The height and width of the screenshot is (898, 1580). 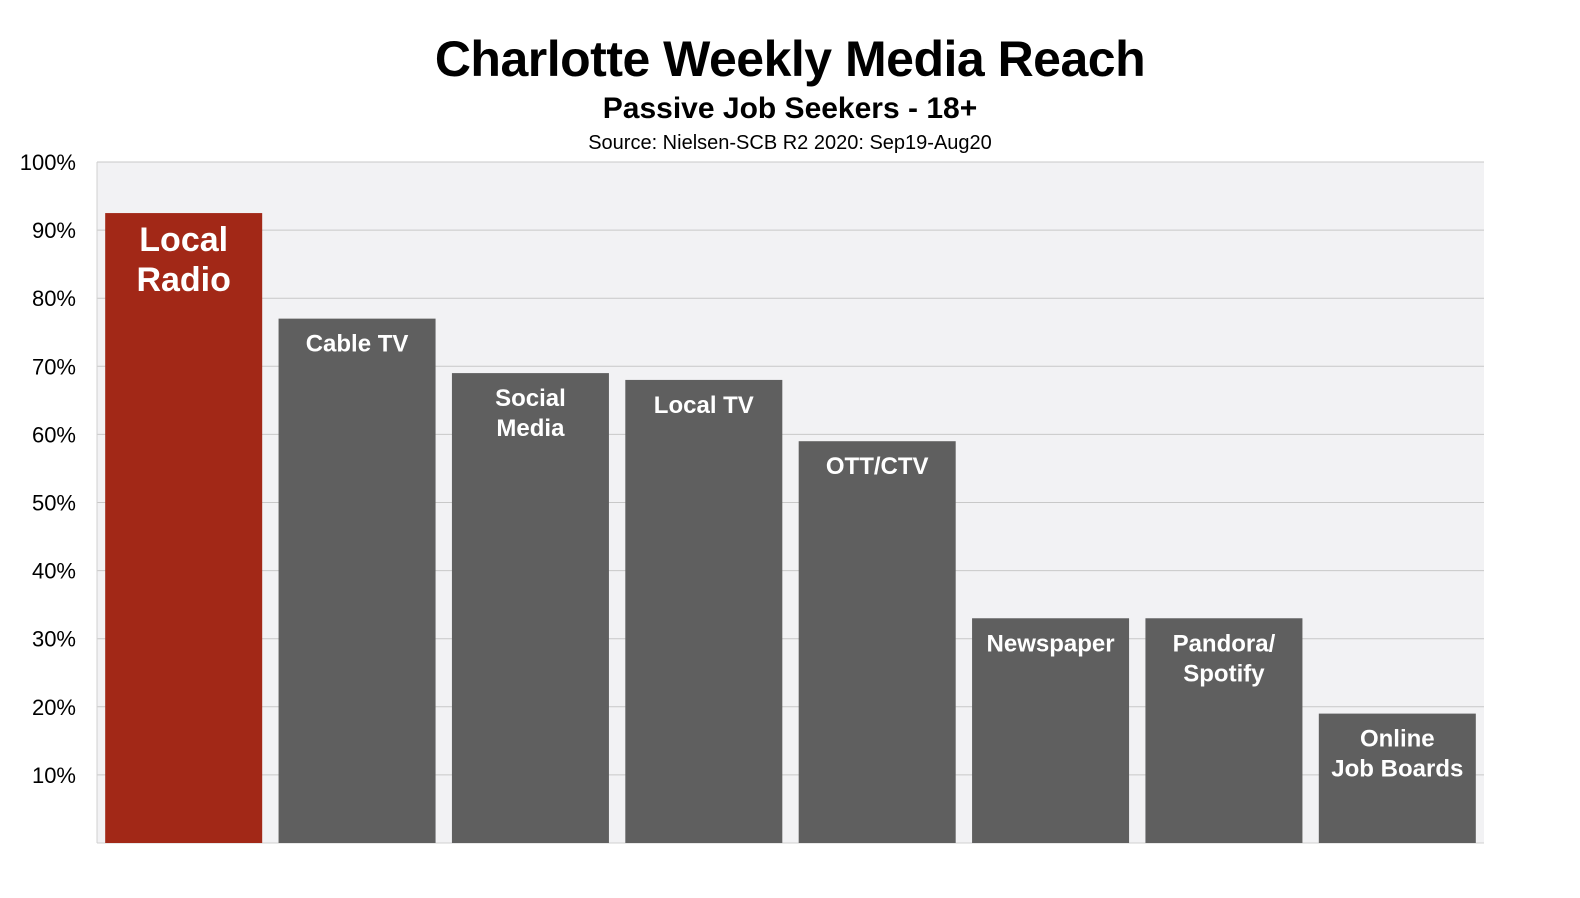 I want to click on bar-category-label: Local TV, so click(x=704, y=405).